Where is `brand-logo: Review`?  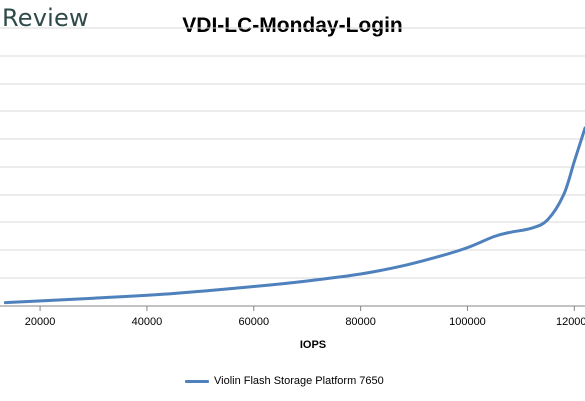 brand-logo: Review is located at coordinates (45, 18).